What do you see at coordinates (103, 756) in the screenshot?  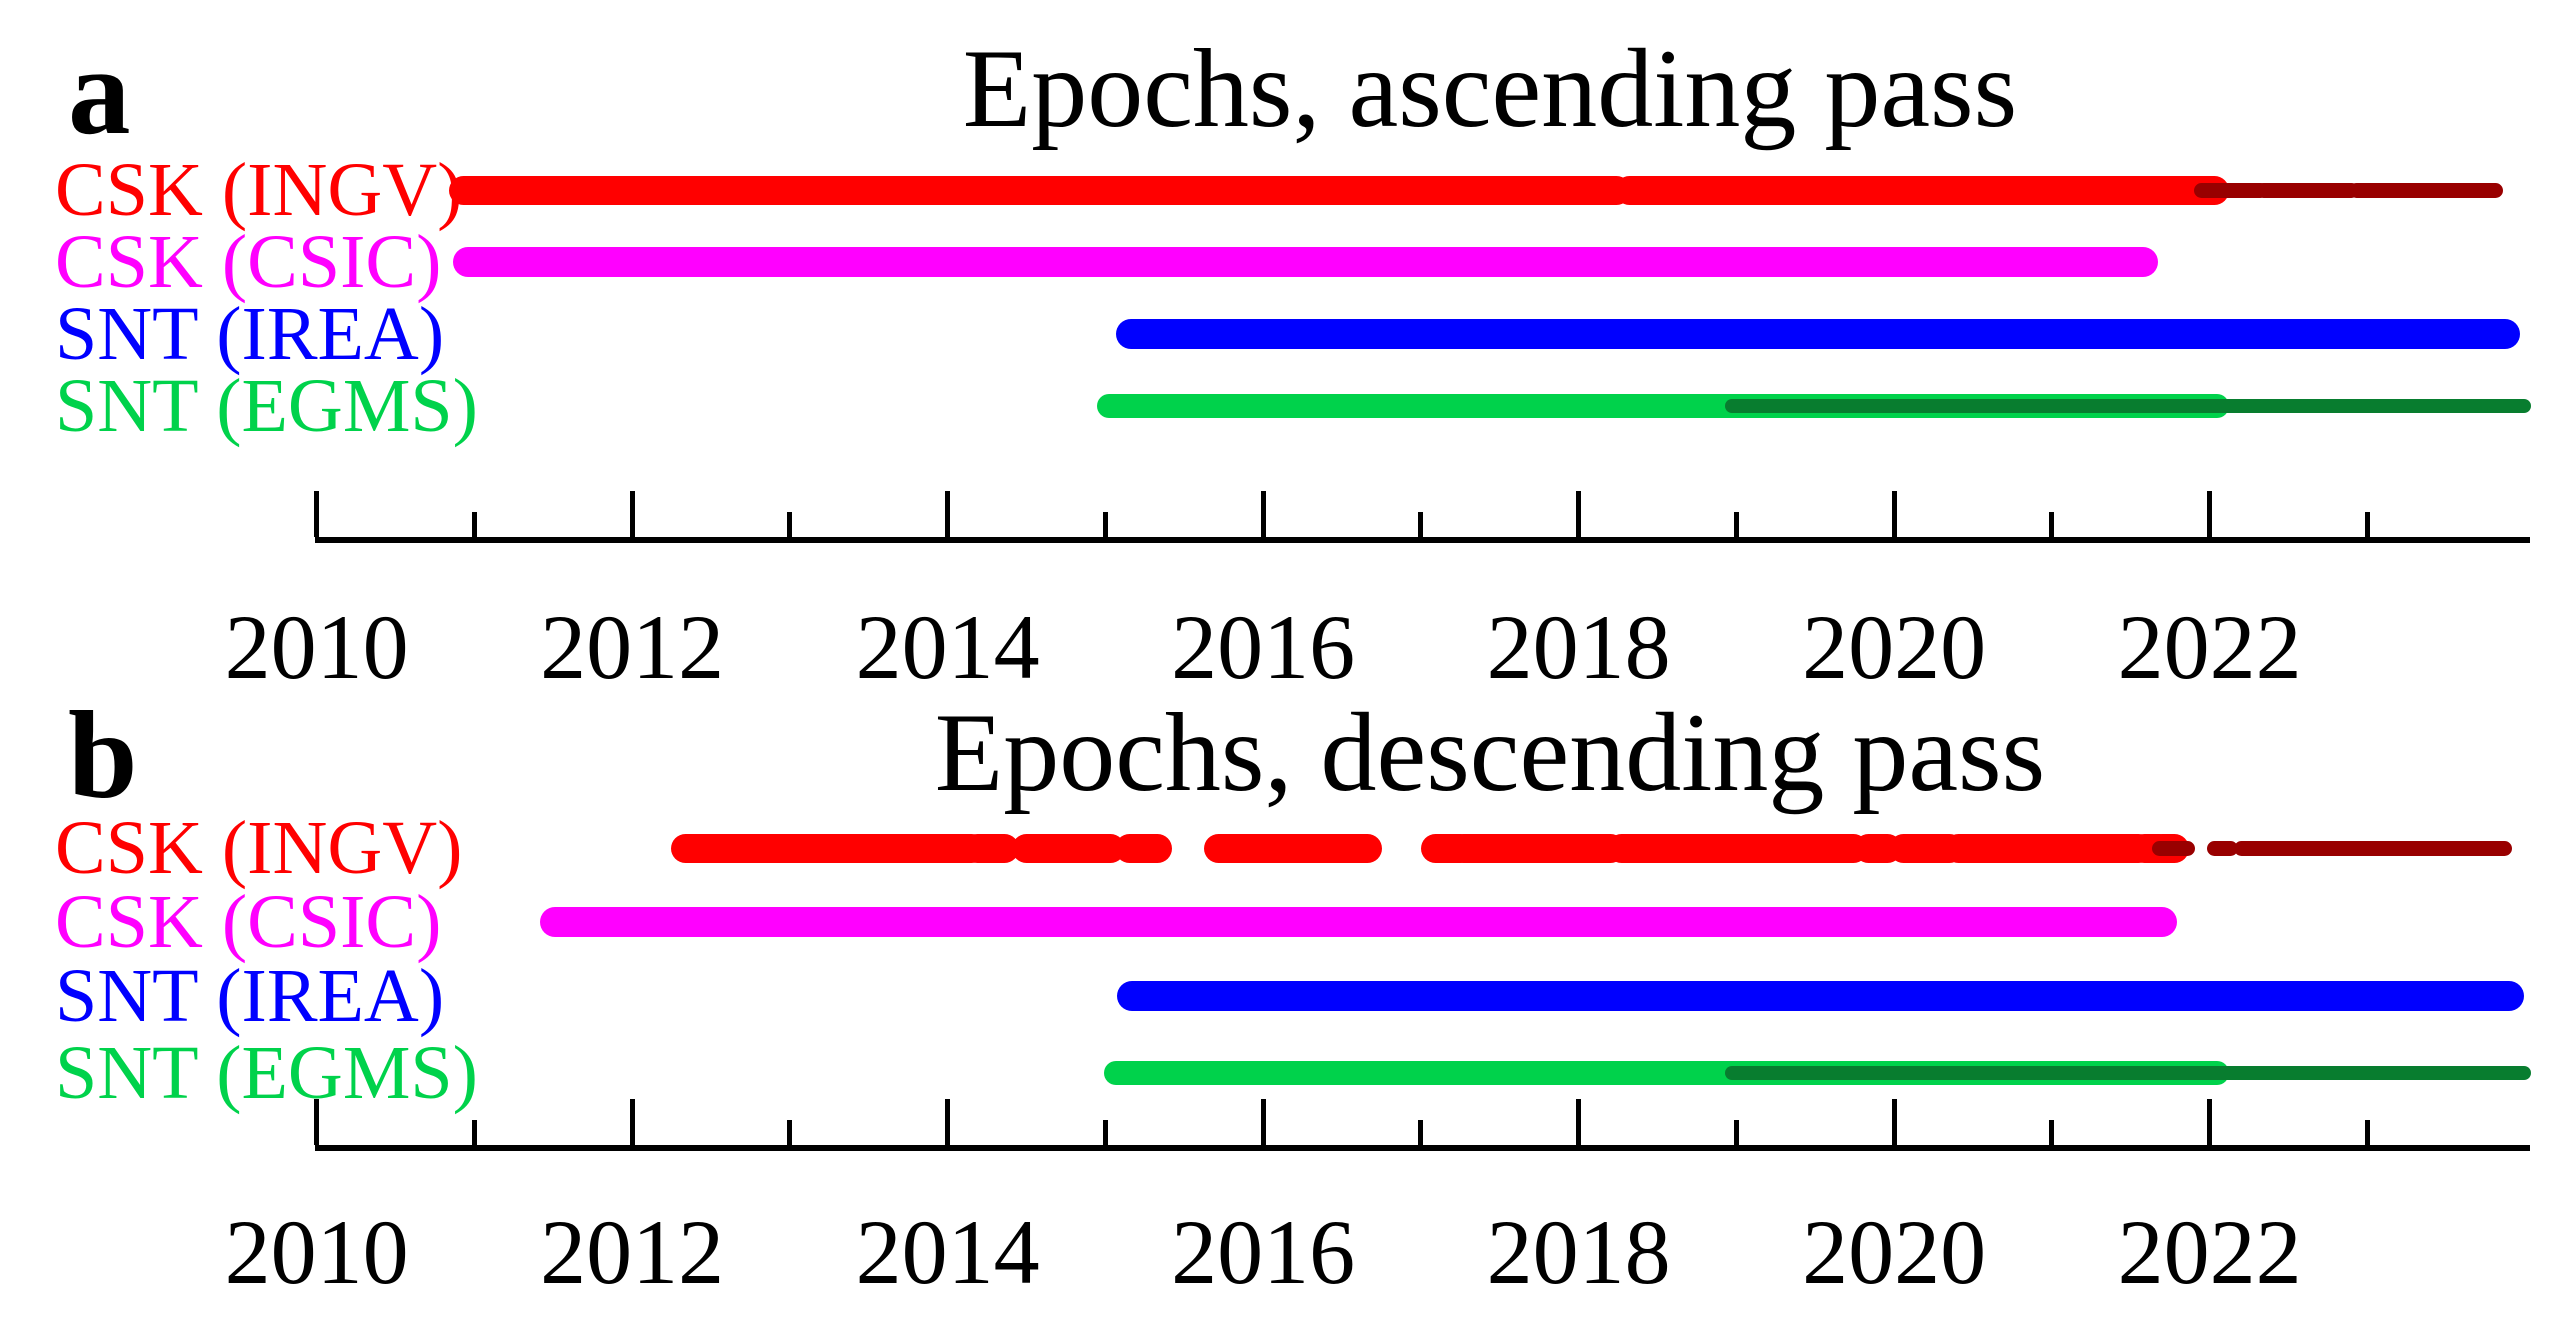 I see `panel-letter-b: b` at bounding box center [103, 756].